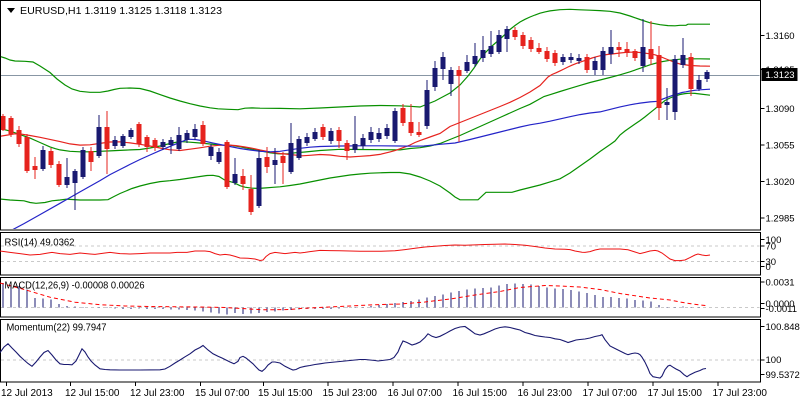  I want to click on svg-text: 15 Jul 23:00, so click(350, 393).